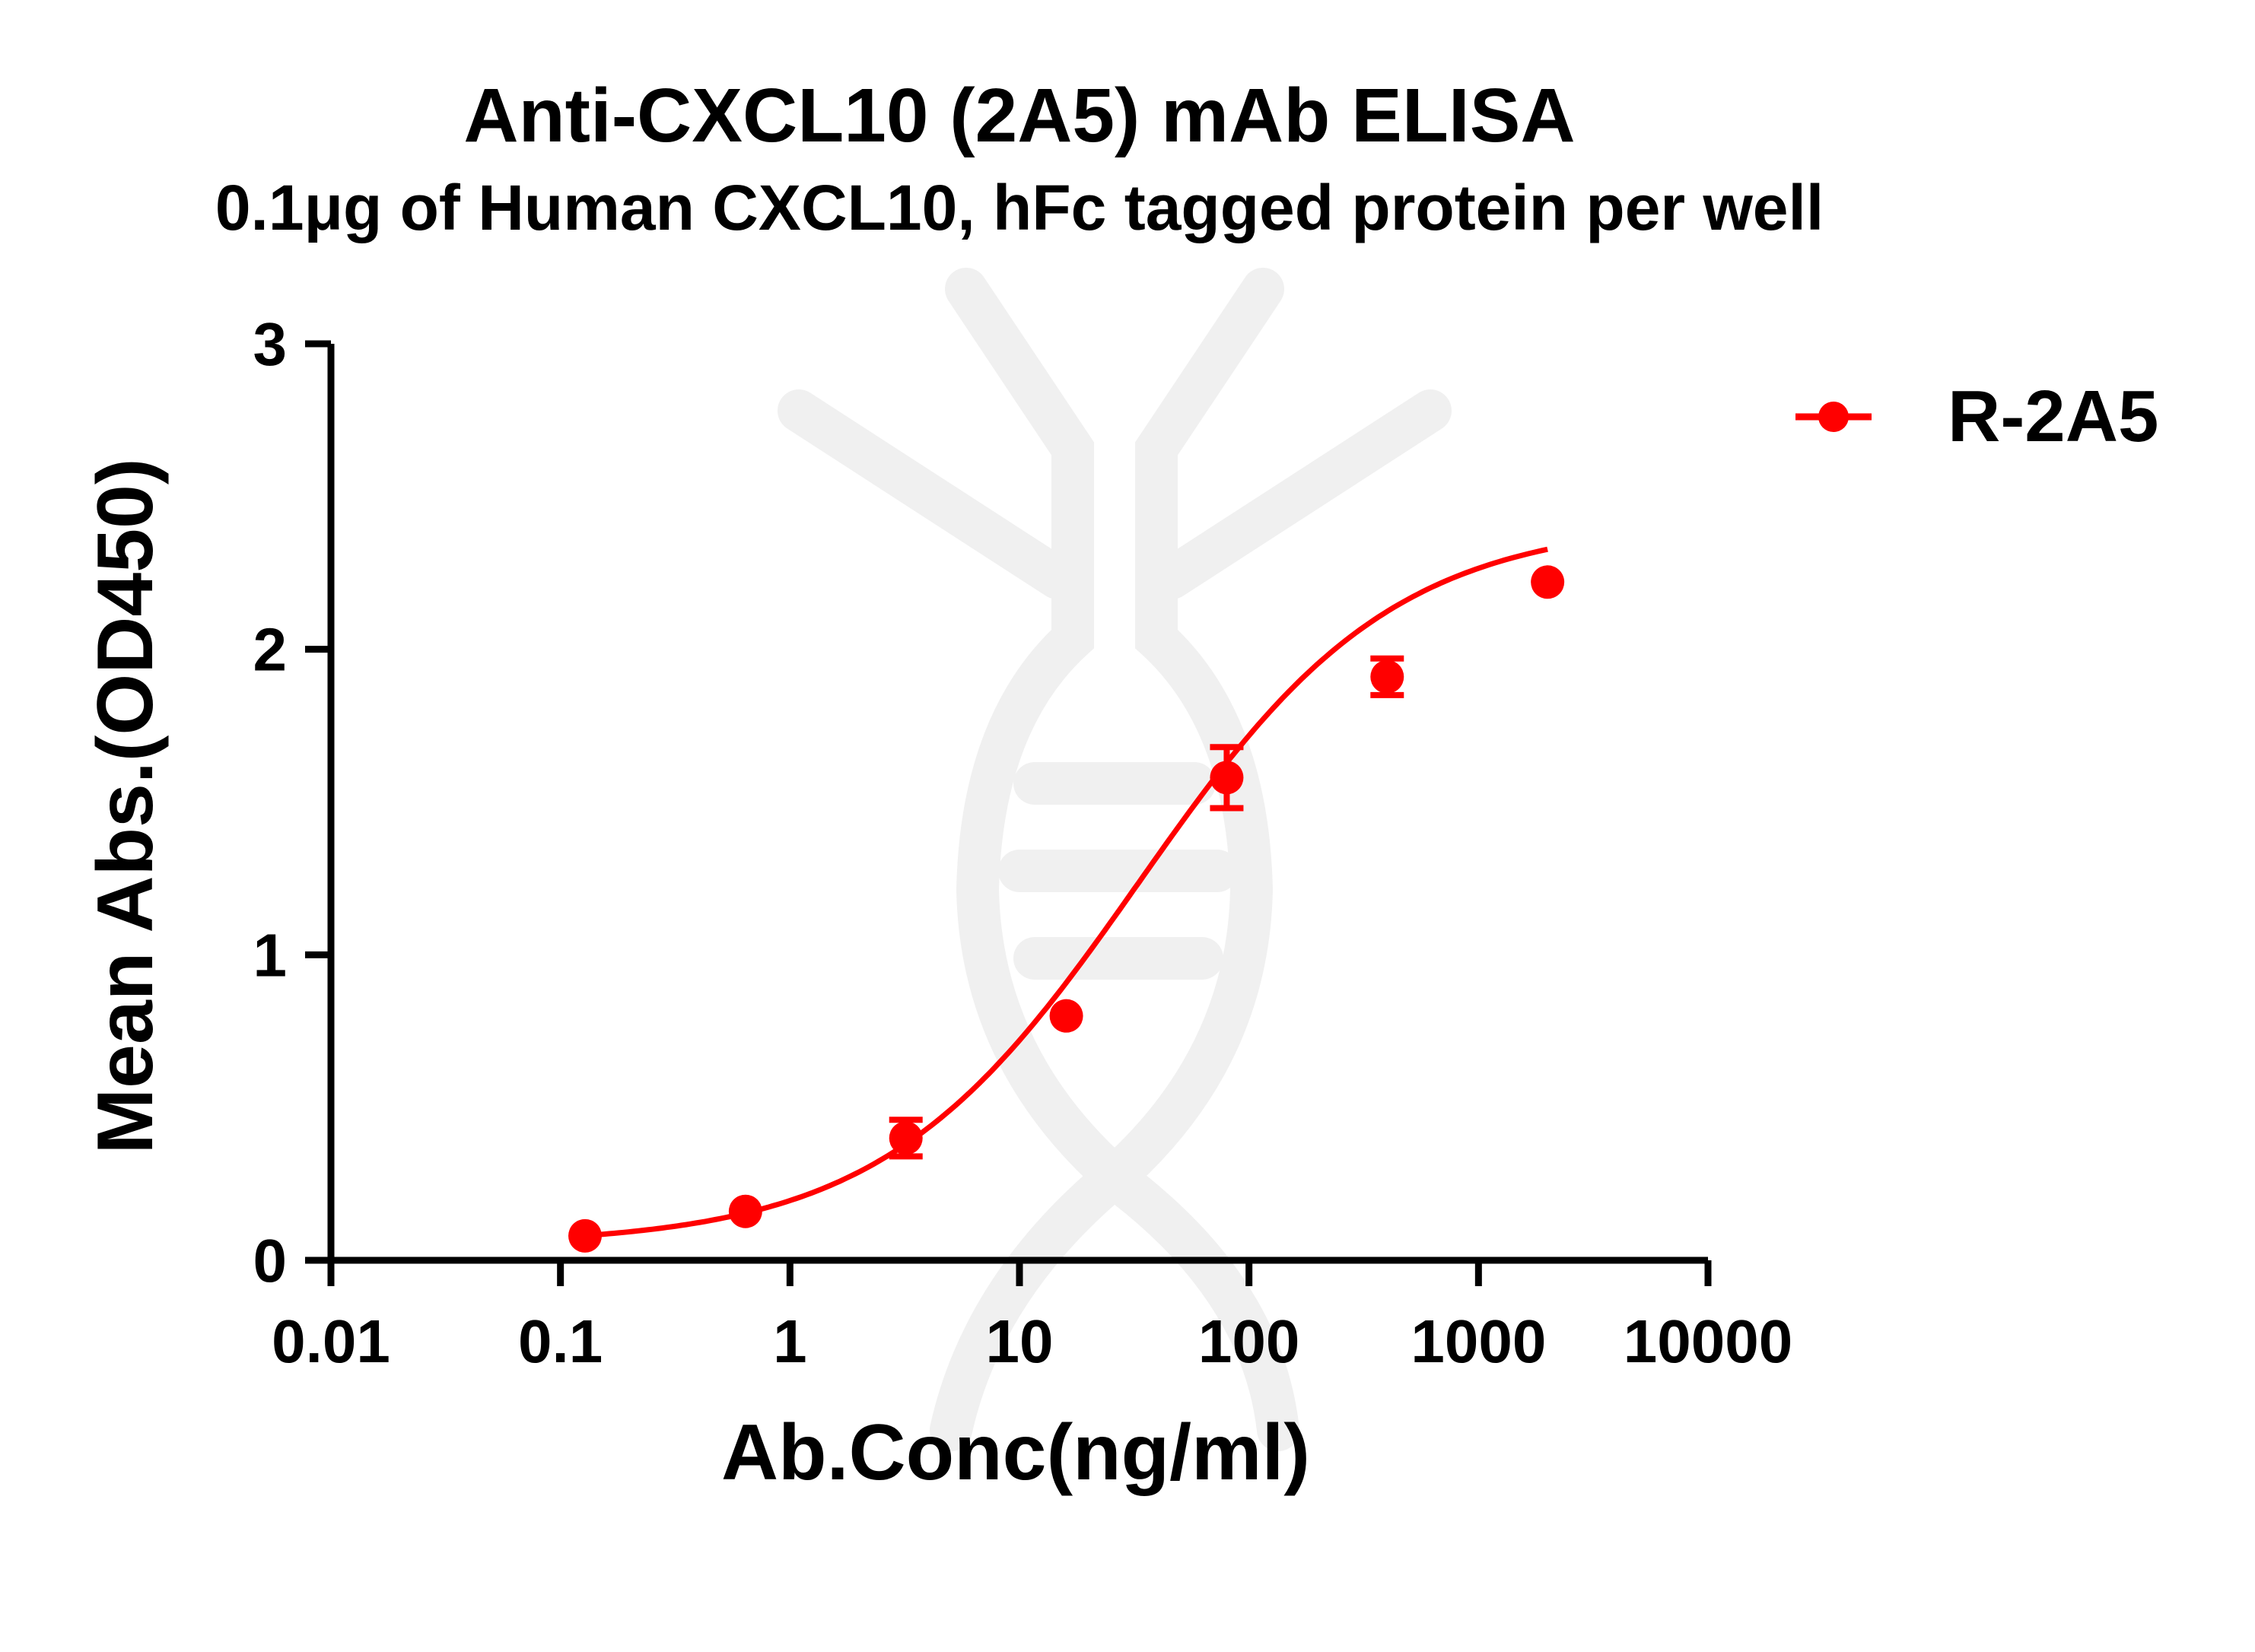 This screenshot has width=2255, height=1652. I want to click on x-tick-label: 0.1, so click(560, 1341).